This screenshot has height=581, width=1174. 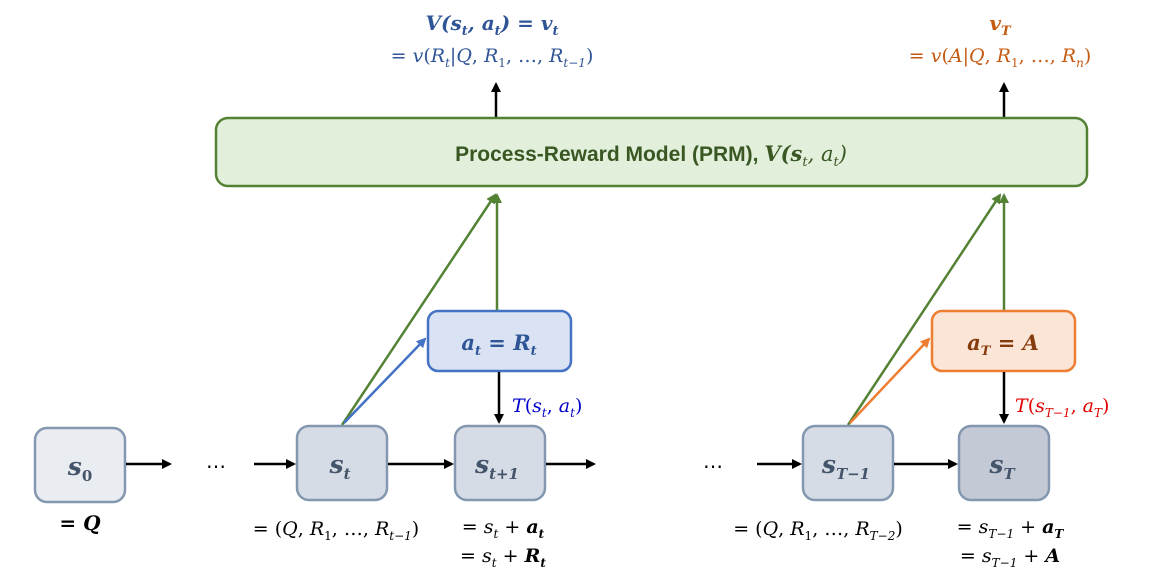 What do you see at coordinates (1062, 407) in the screenshot?
I see `transition-T-label: T(sT−1, aT)` at bounding box center [1062, 407].